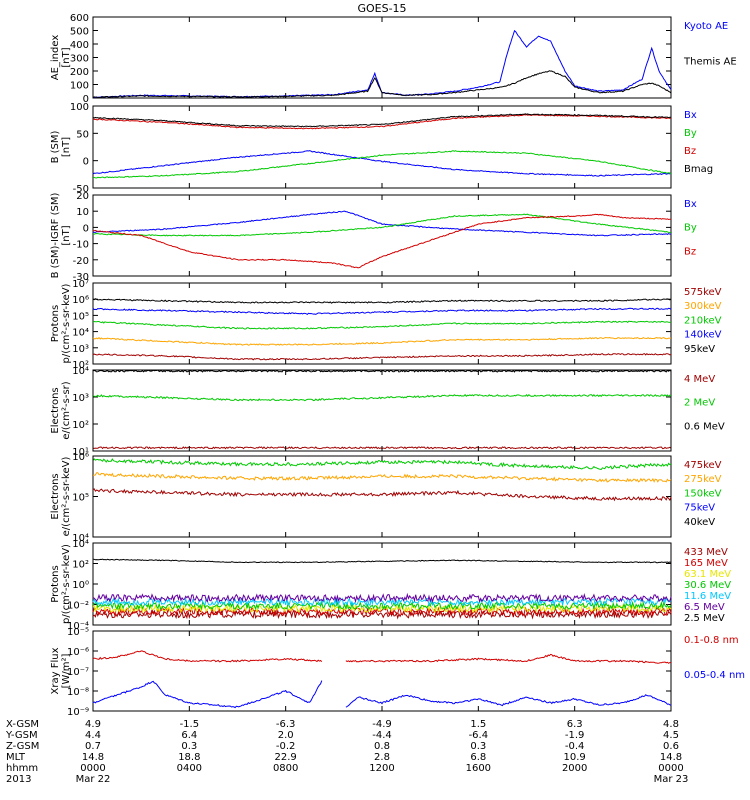 The width and height of the screenshot is (750, 800). What do you see at coordinates (478, 768) in the screenshot?
I see `x-axis-value: 1600` at bounding box center [478, 768].